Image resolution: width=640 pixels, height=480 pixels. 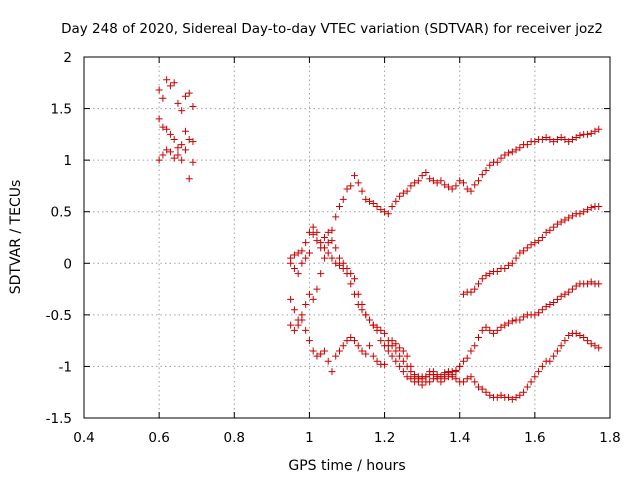 What do you see at coordinates (16, 237) in the screenshot?
I see `y-axis-label: SDTVAR / TECUs` at bounding box center [16, 237].